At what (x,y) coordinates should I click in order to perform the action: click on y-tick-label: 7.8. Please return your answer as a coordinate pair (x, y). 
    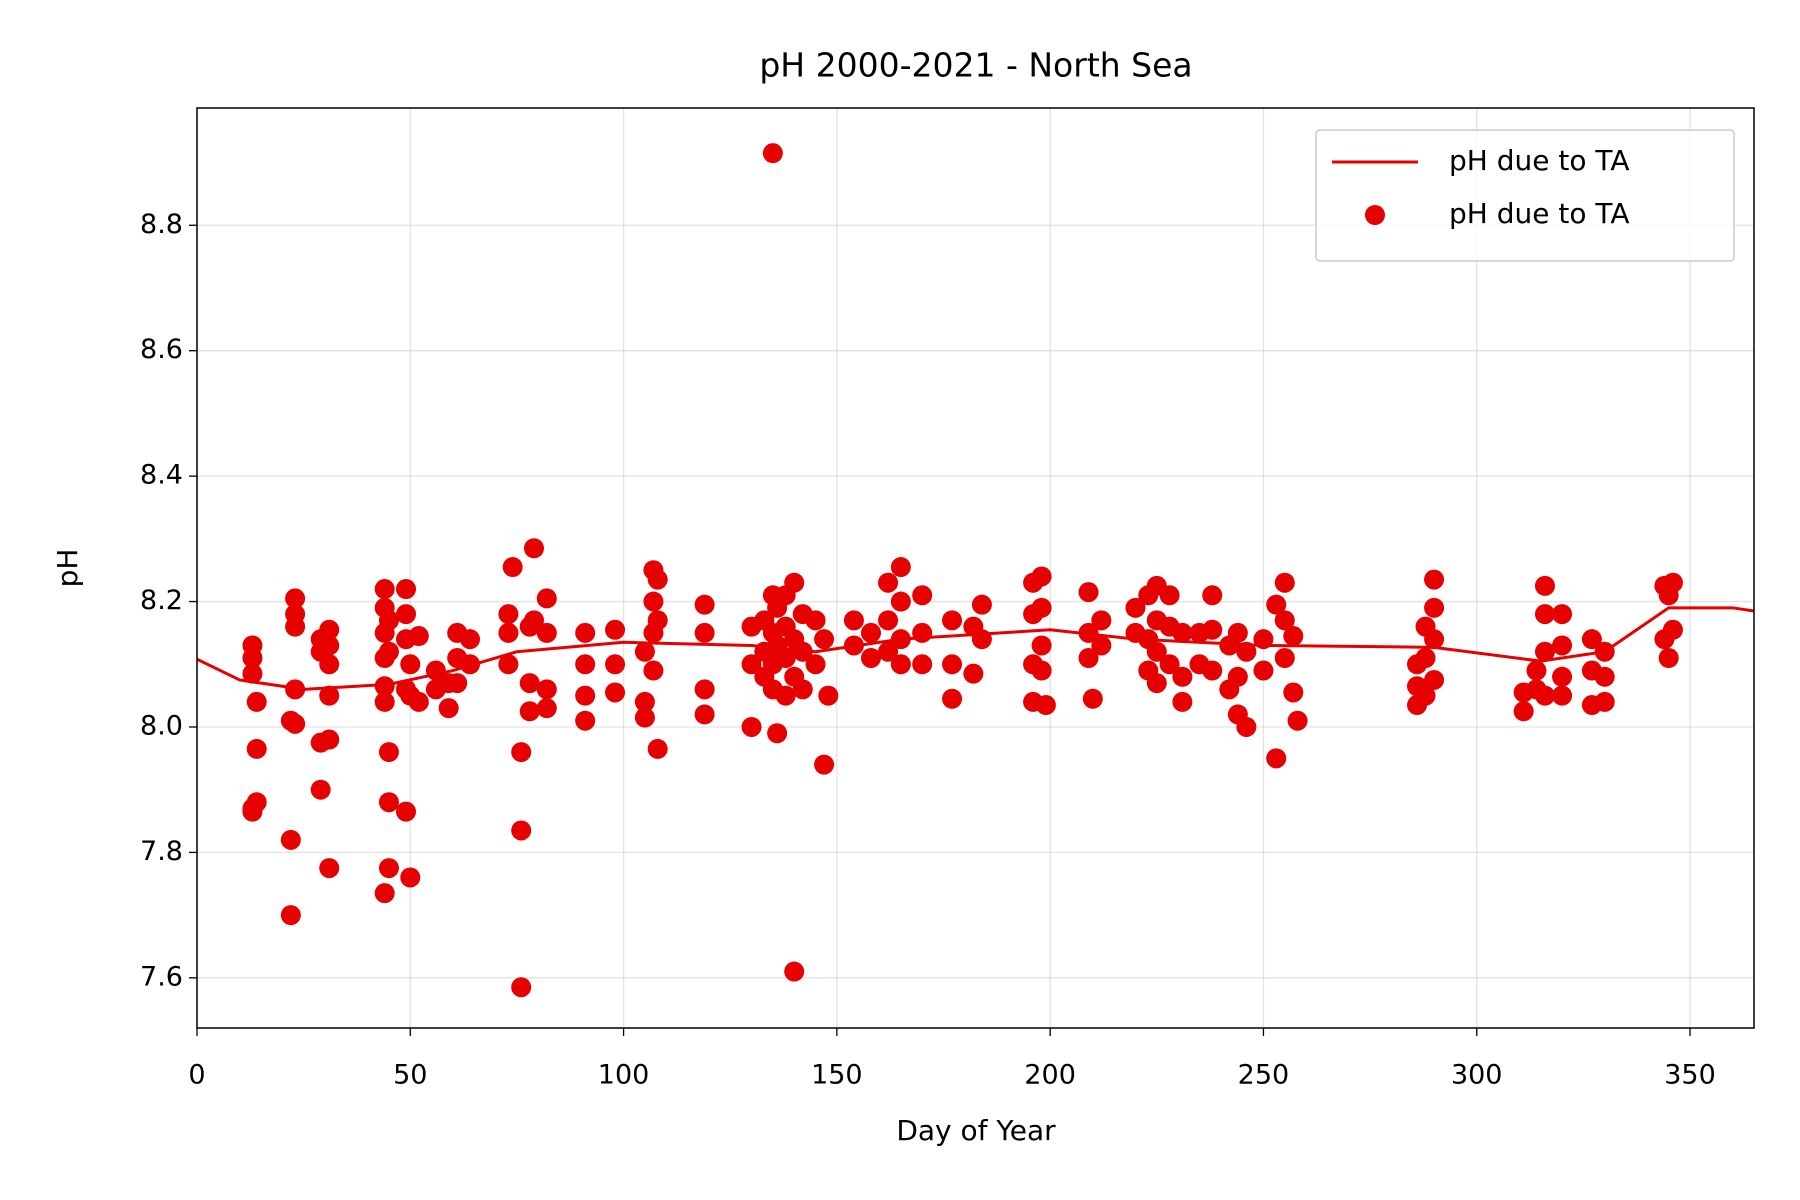
    Looking at the image, I should click on (161, 851).